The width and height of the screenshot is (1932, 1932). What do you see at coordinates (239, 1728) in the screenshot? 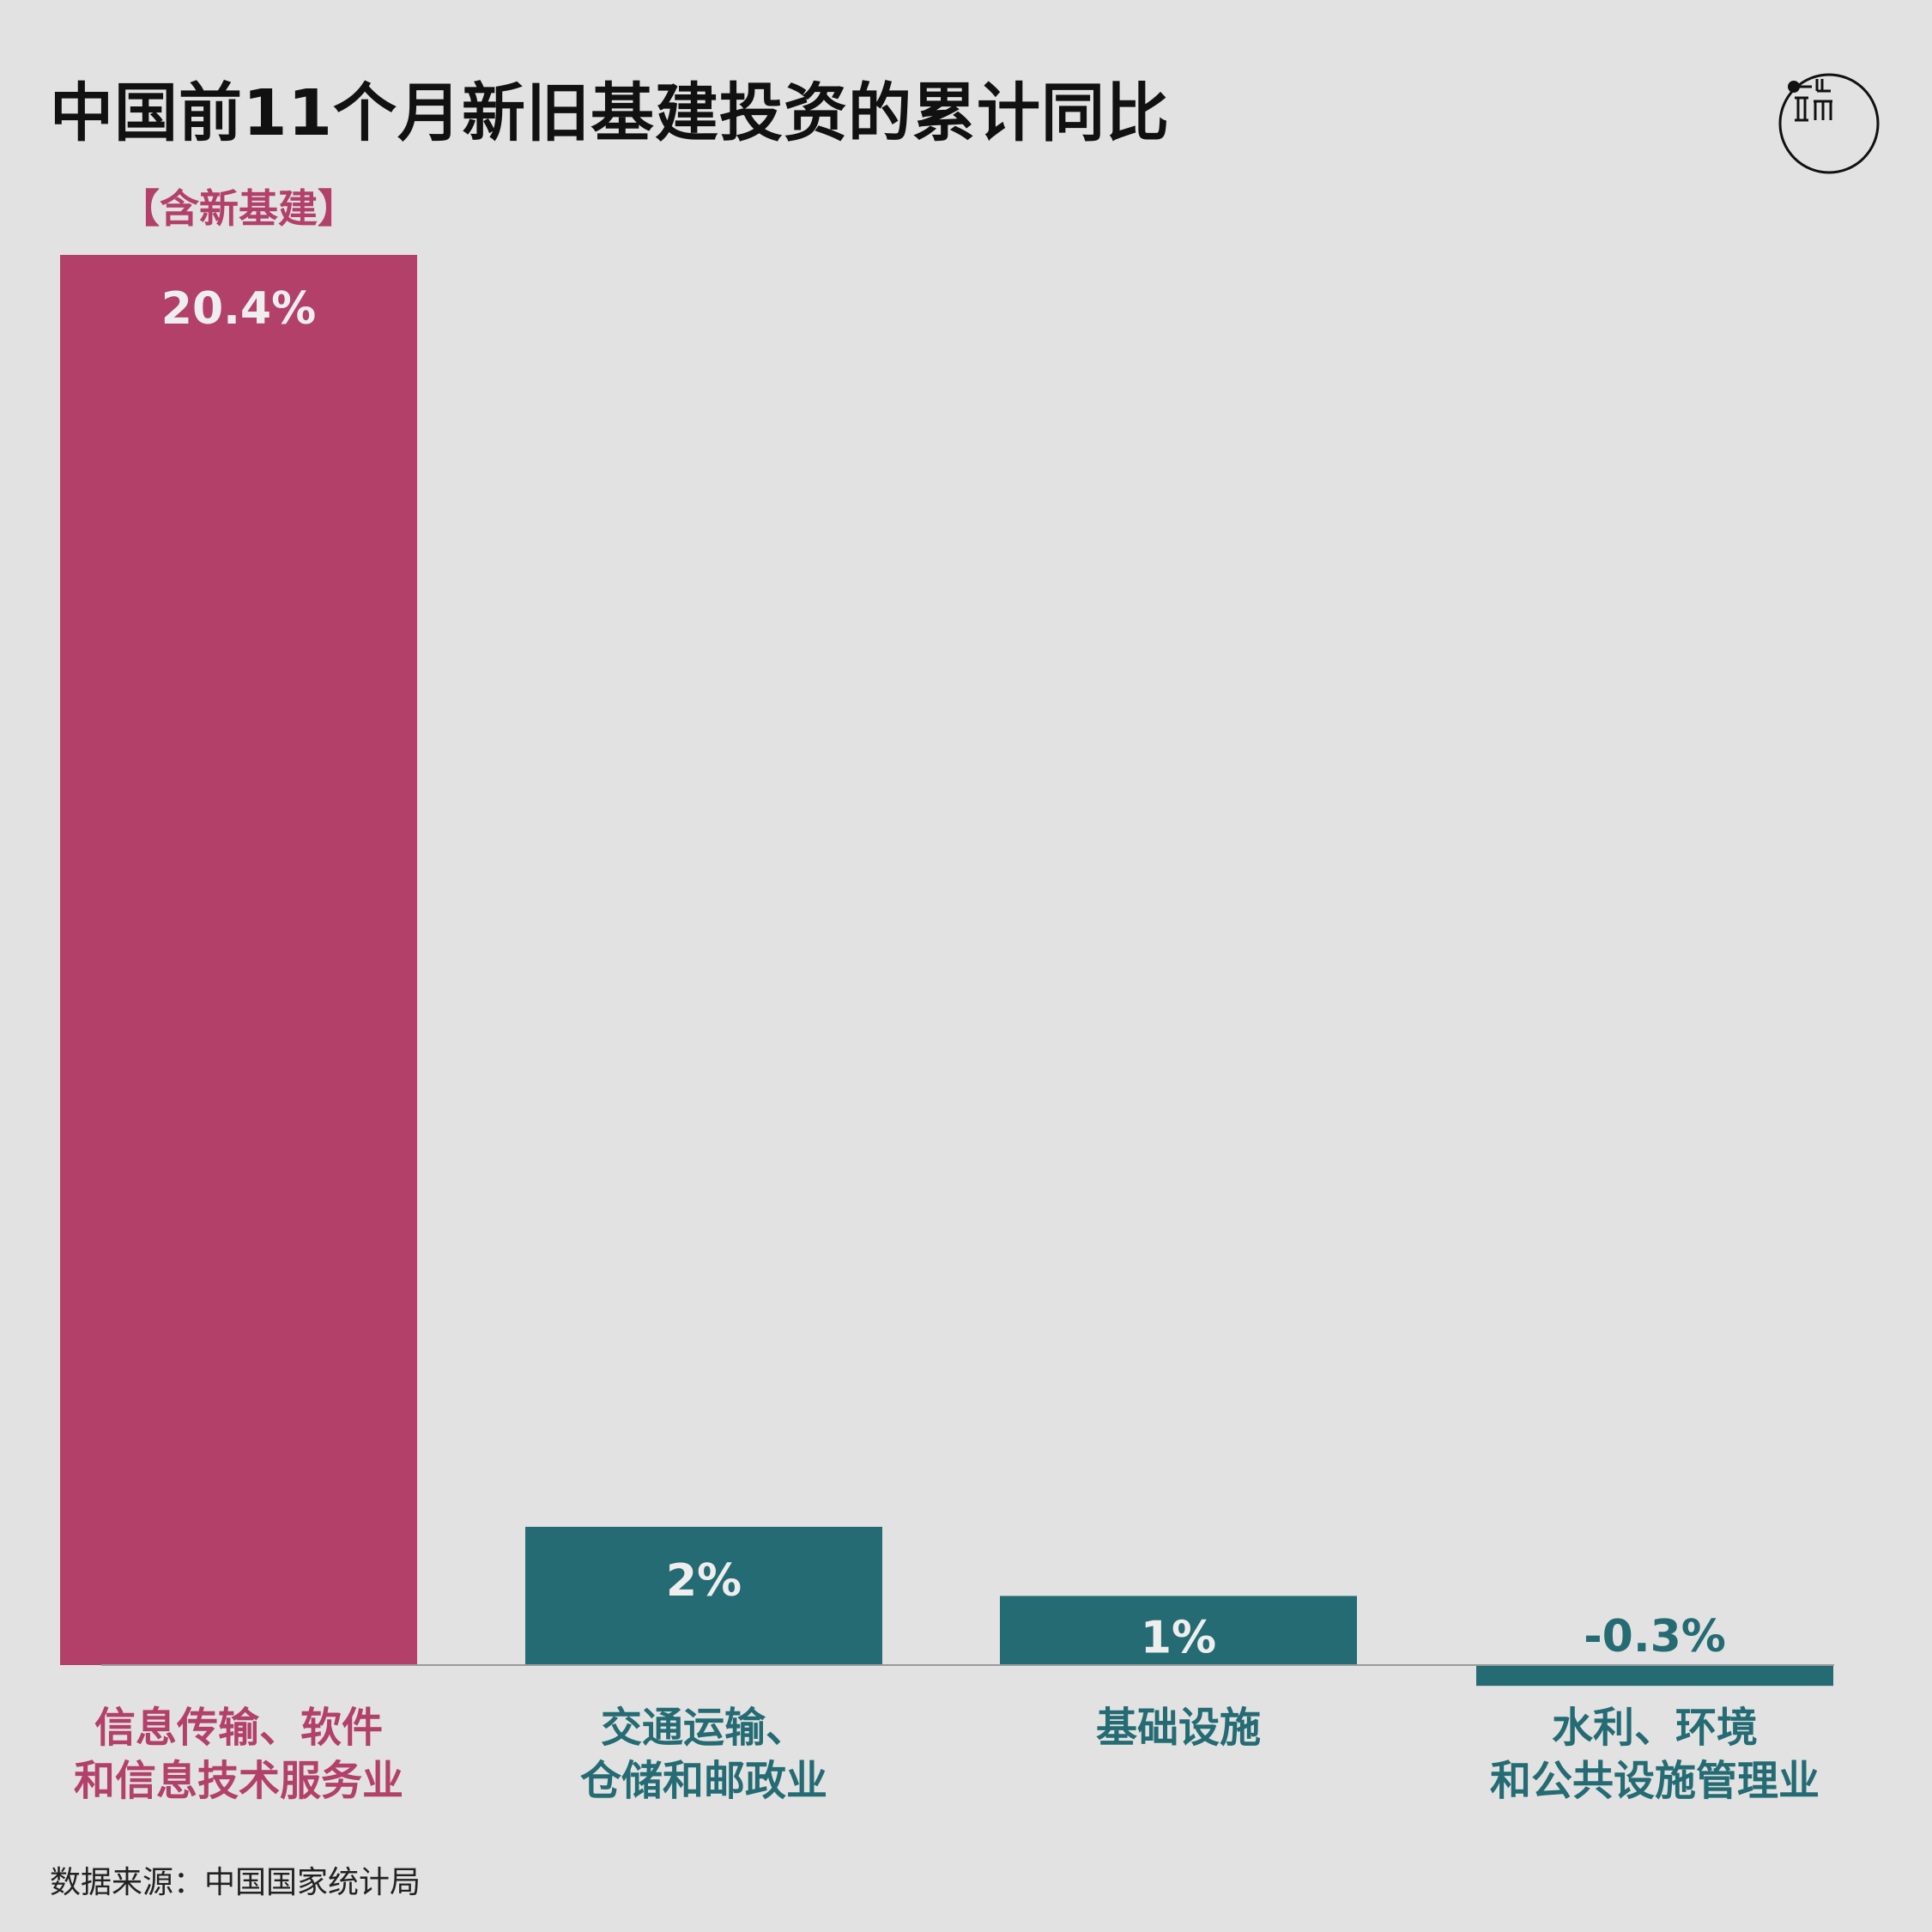
I see `category-label-0-line-0: 信息传输、软件` at bounding box center [239, 1728].